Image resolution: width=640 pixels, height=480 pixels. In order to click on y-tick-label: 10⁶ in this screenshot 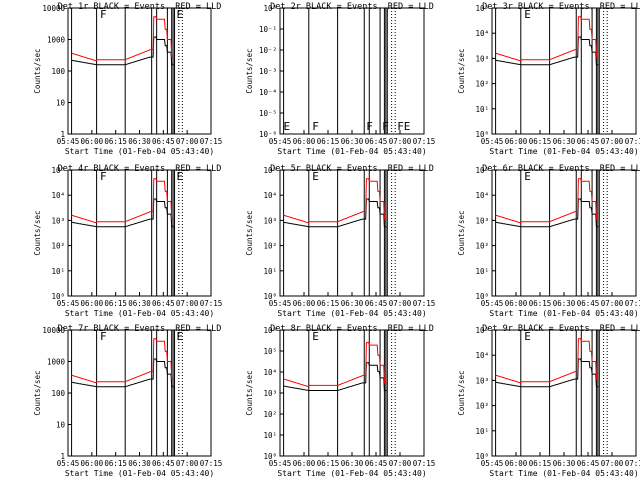, I will do `click(270, 330)`.